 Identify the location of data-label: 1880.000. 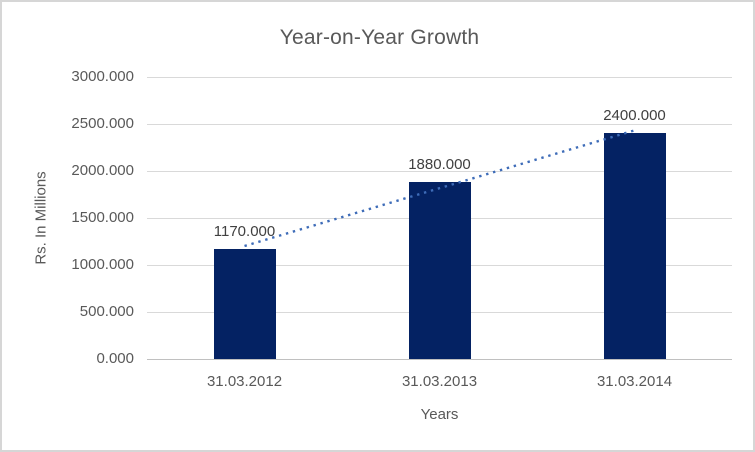
(439, 164).